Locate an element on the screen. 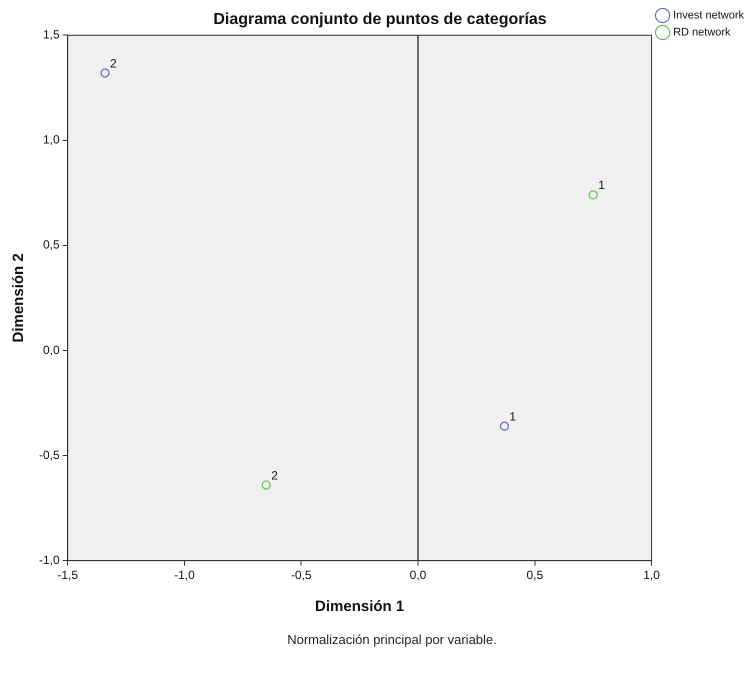 The height and width of the screenshot is (679, 754). y-tick-label: 1,5 is located at coordinates (51, 35).